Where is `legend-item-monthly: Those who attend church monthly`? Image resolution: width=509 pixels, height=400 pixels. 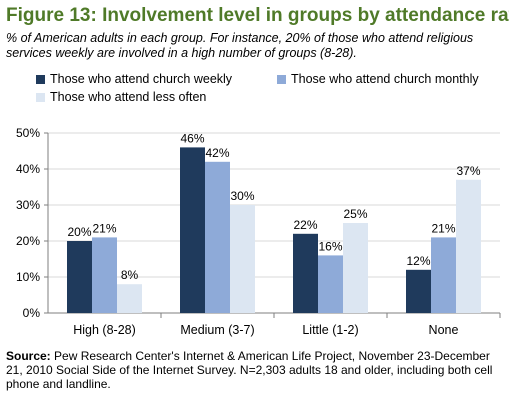
legend-item-monthly: Those who attend church monthly is located at coordinates (378, 79).